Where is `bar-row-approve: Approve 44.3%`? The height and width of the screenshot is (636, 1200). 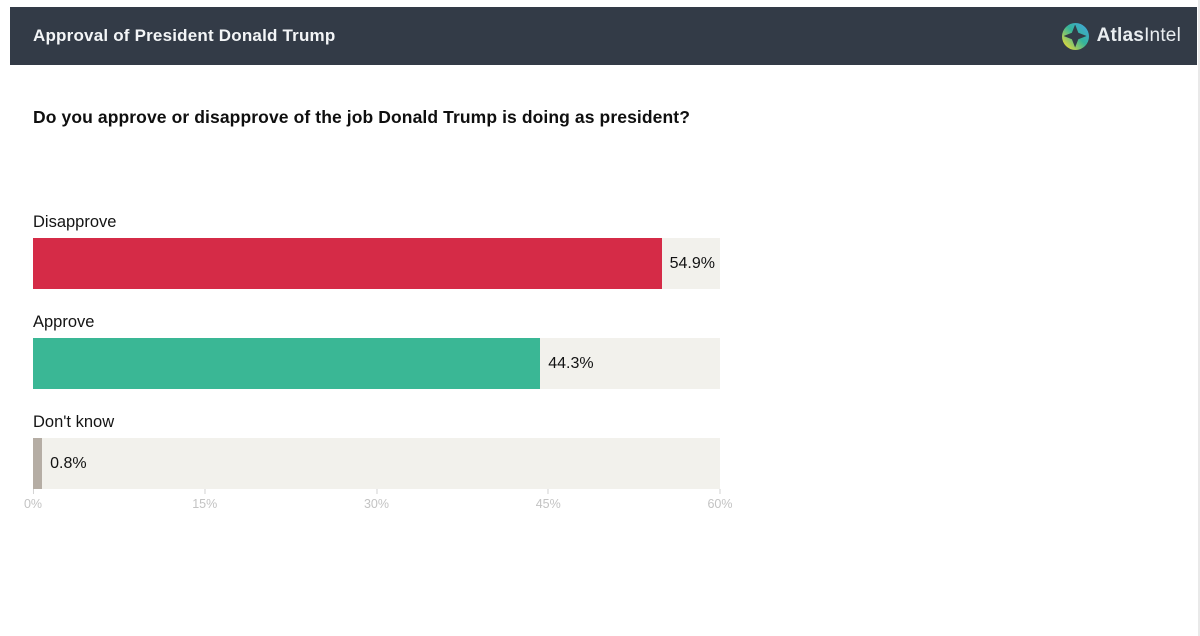
bar-row-approve: Approve 44.3% is located at coordinates (376, 351).